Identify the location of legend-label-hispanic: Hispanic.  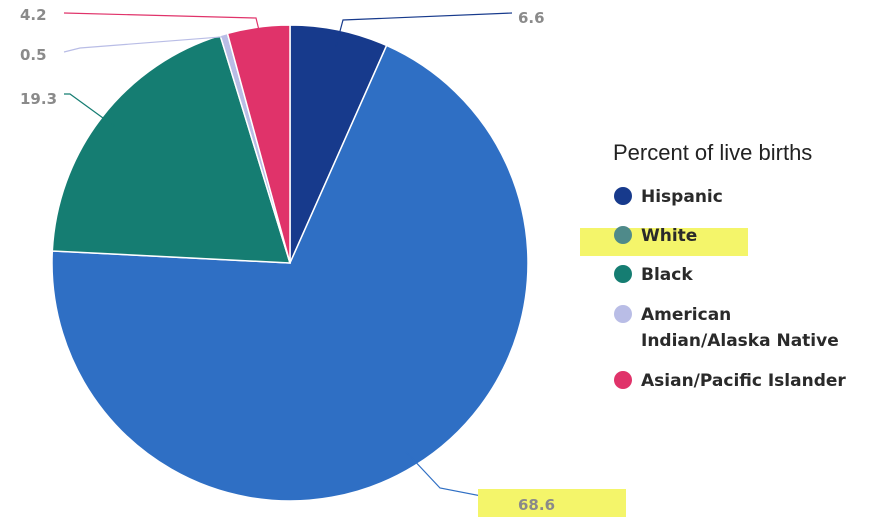
(682, 197).